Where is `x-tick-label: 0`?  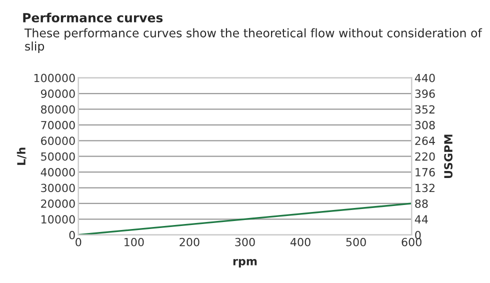 x-tick-label: 0 is located at coordinates (79, 242).